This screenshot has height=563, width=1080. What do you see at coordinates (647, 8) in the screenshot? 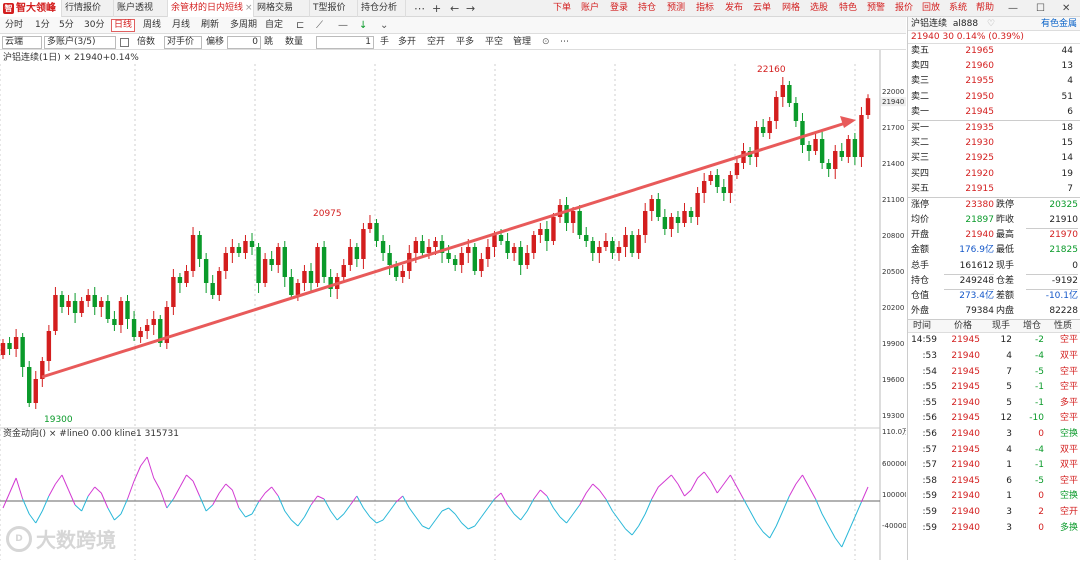
I see `link-positions: 持仓` at bounding box center [647, 8].